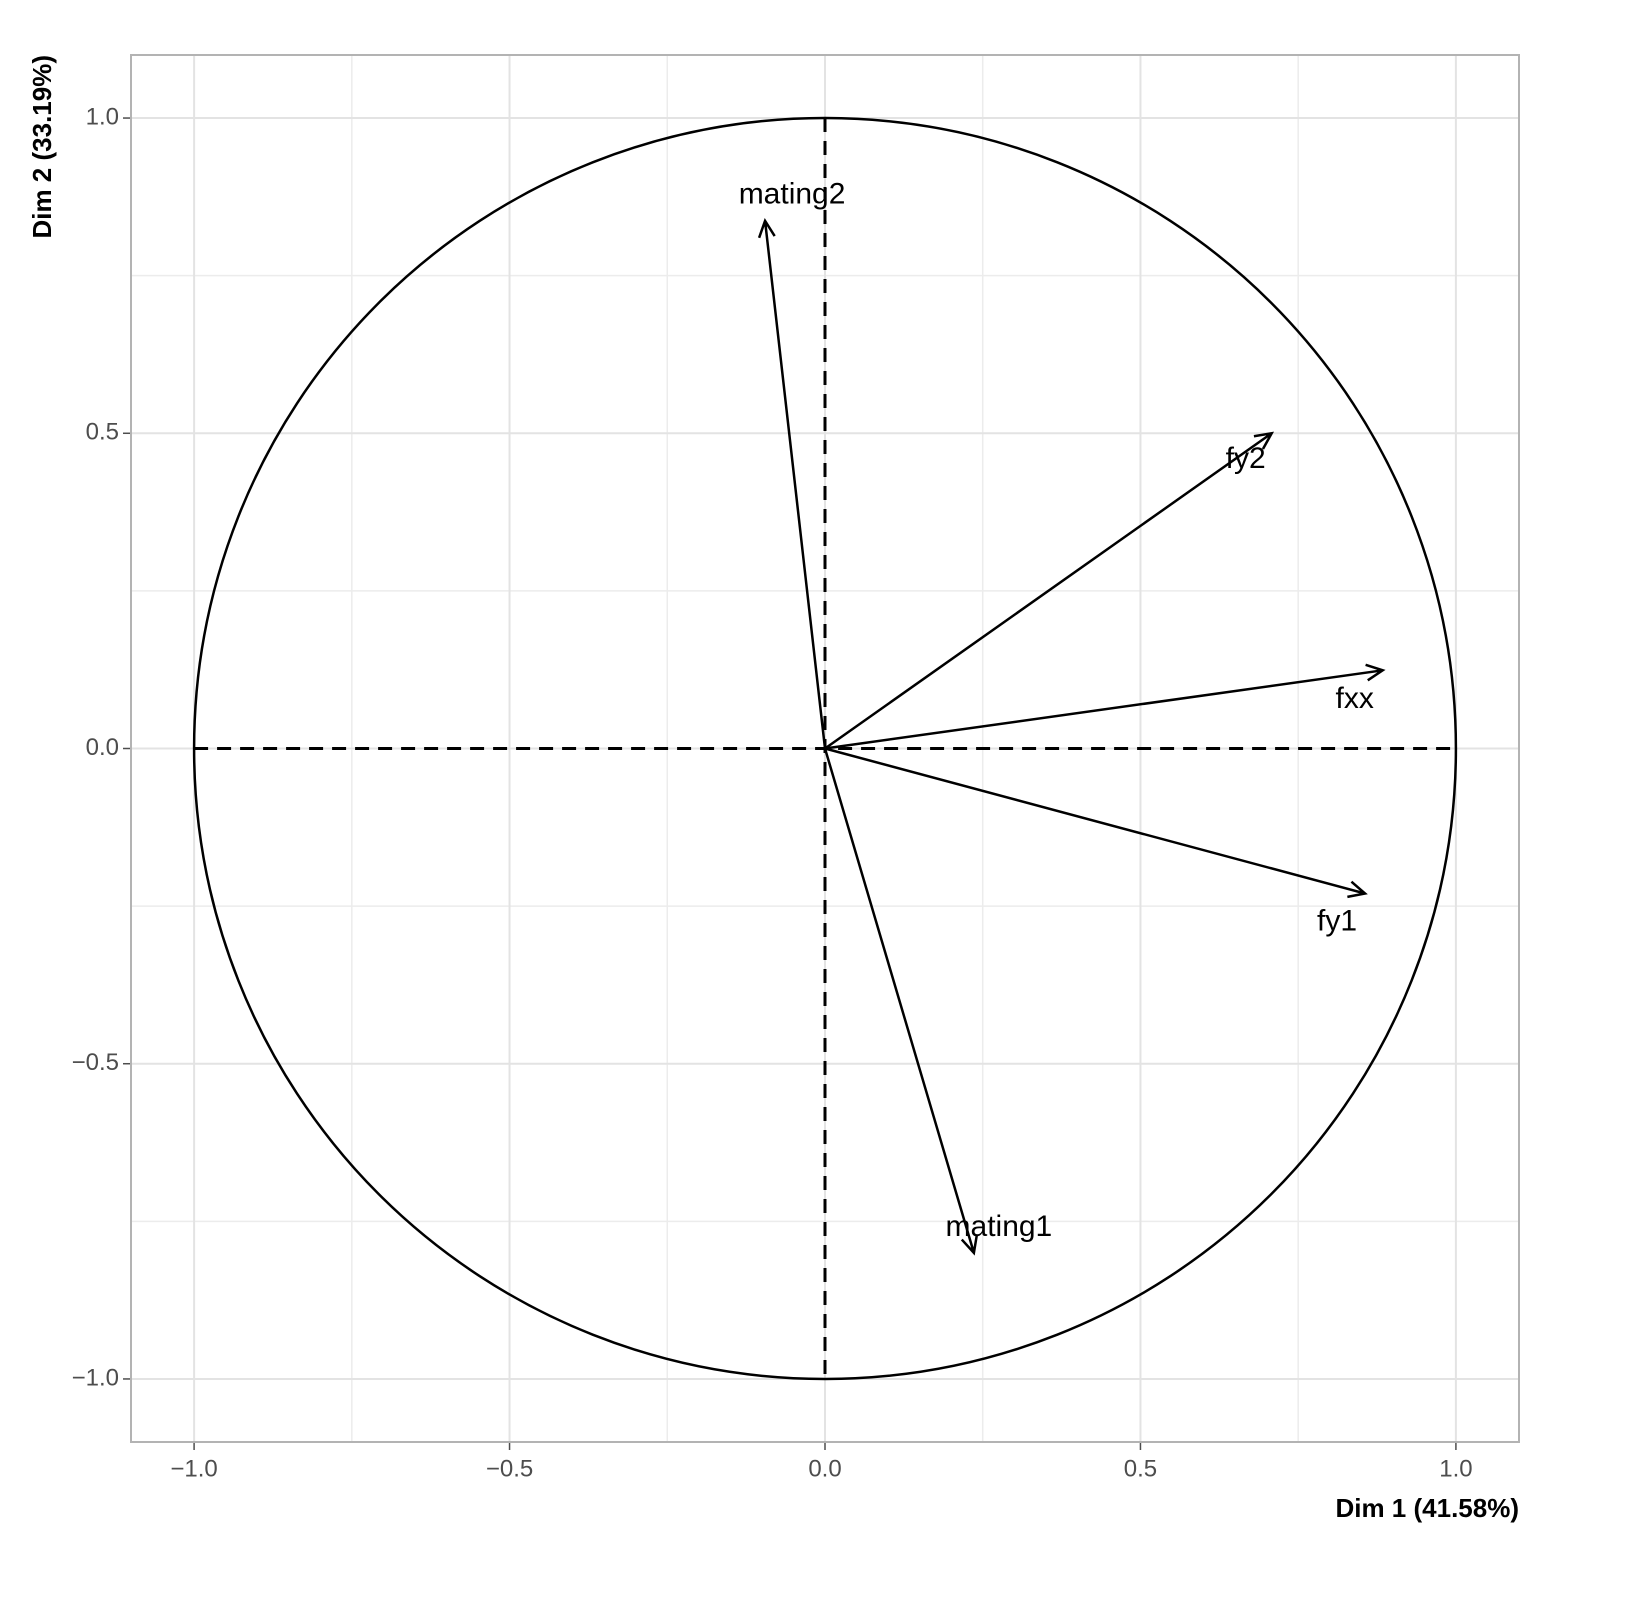 Image resolution: width=1637 pixels, height=1623 pixels. I want to click on x-axis-title: Dim 1 (41.58%), so click(1427, 1508).